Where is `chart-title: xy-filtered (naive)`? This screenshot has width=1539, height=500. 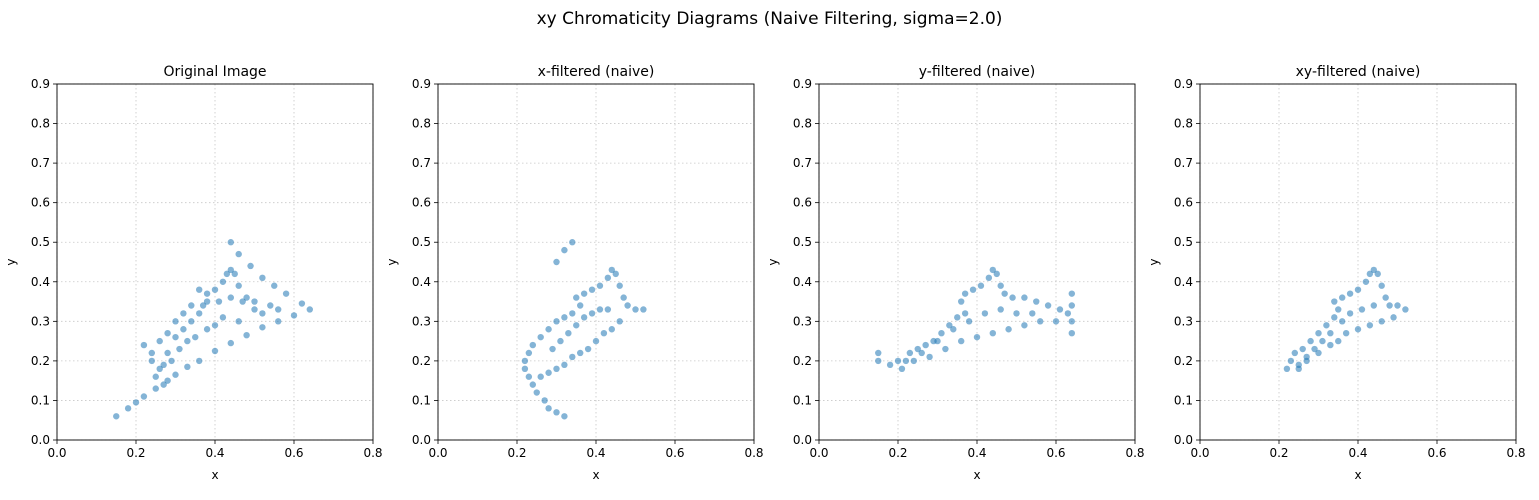
chart-title: xy-filtered (naive) is located at coordinates (1358, 72).